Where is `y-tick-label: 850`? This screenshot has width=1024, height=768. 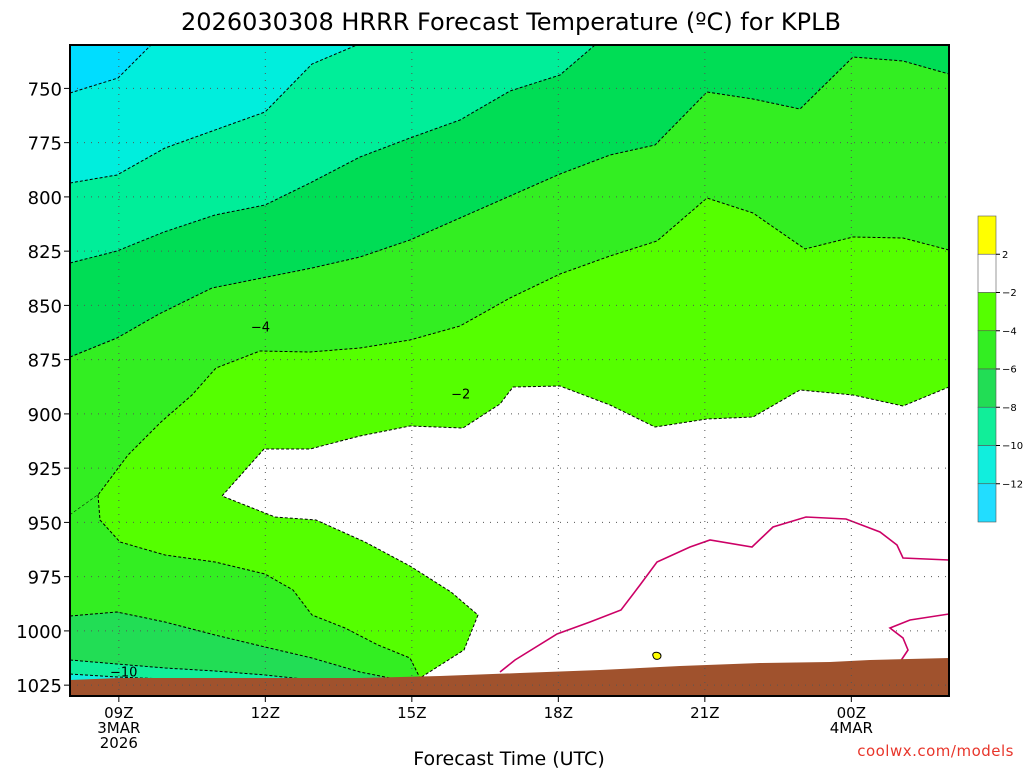
y-tick-label: 850 is located at coordinates (45, 306).